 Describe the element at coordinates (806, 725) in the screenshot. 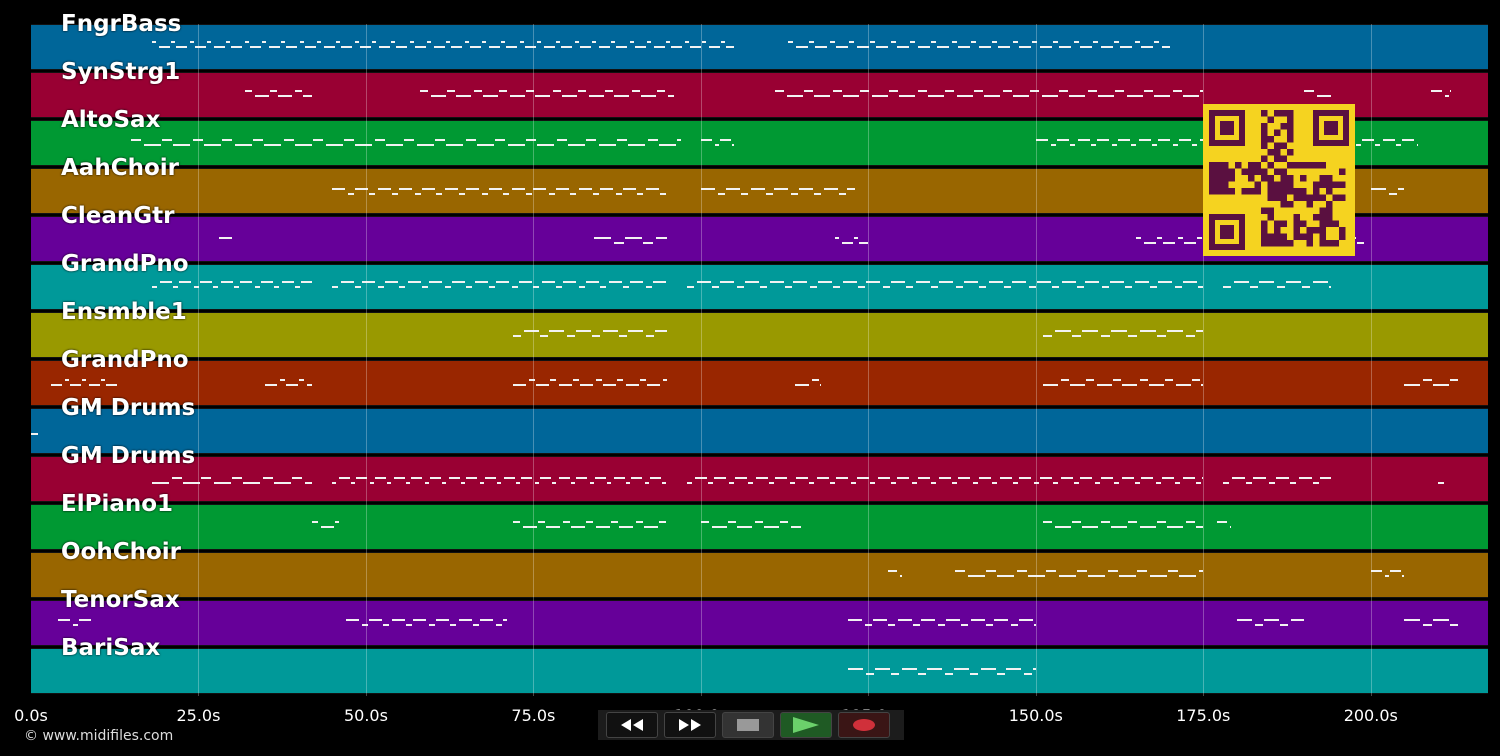

I see `play-button` at that location.